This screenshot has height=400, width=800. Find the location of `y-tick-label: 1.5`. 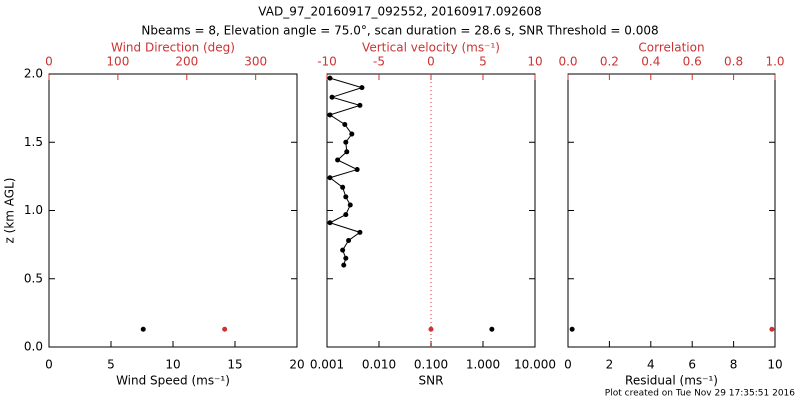

y-tick-label: 1.5 is located at coordinates (33, 142).